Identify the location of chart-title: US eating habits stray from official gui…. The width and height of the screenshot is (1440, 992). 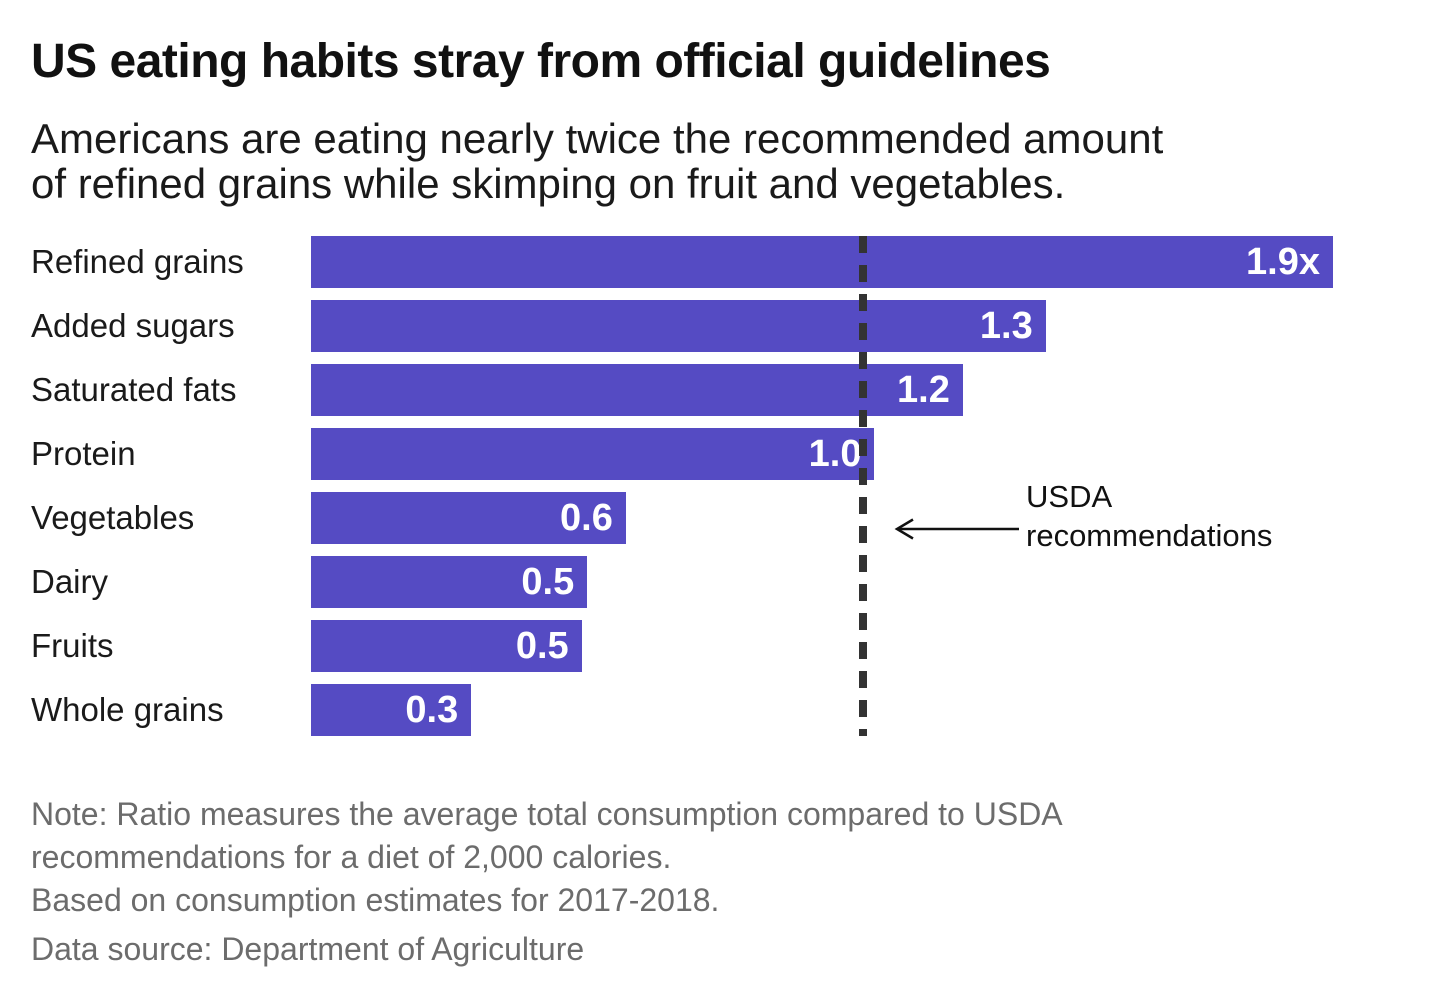
(541, 61).